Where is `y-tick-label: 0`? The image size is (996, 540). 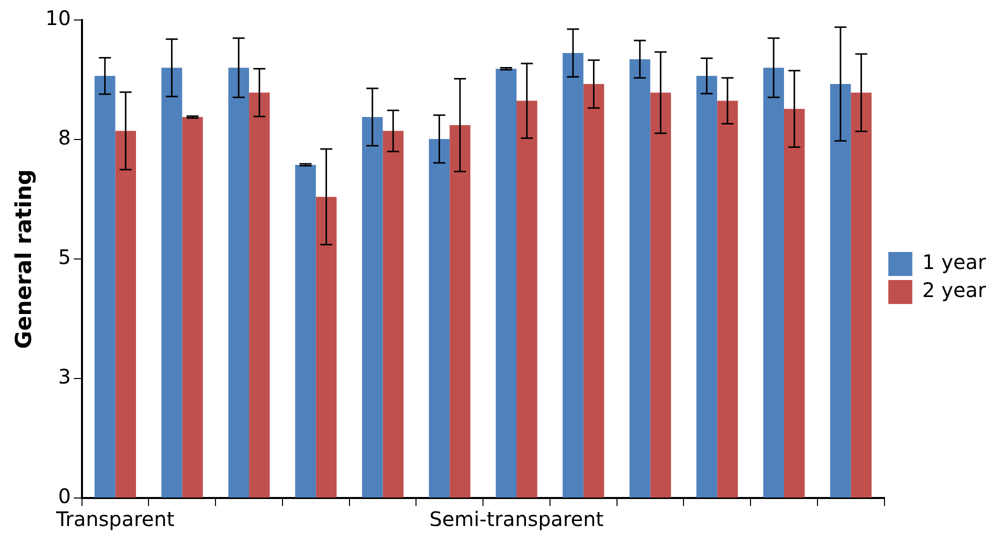
y-tick-label: 0 is located at coordinates (64, 496).